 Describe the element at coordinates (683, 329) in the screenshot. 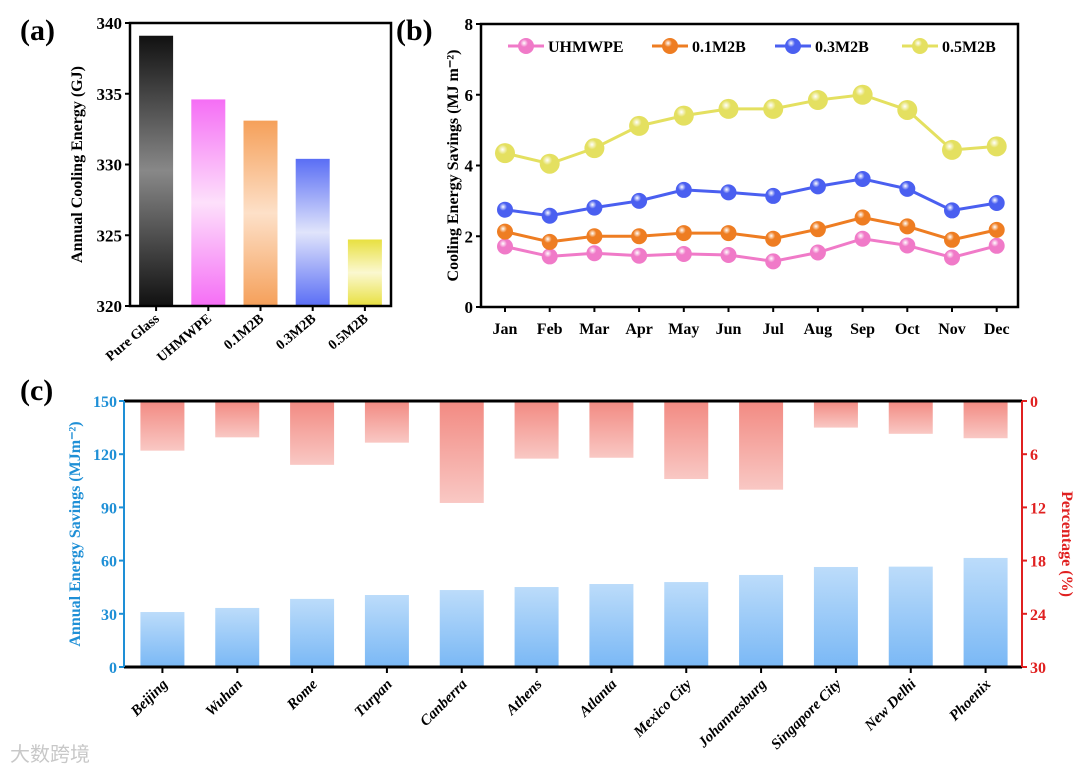

I see `x-tick-label: May` at that location.